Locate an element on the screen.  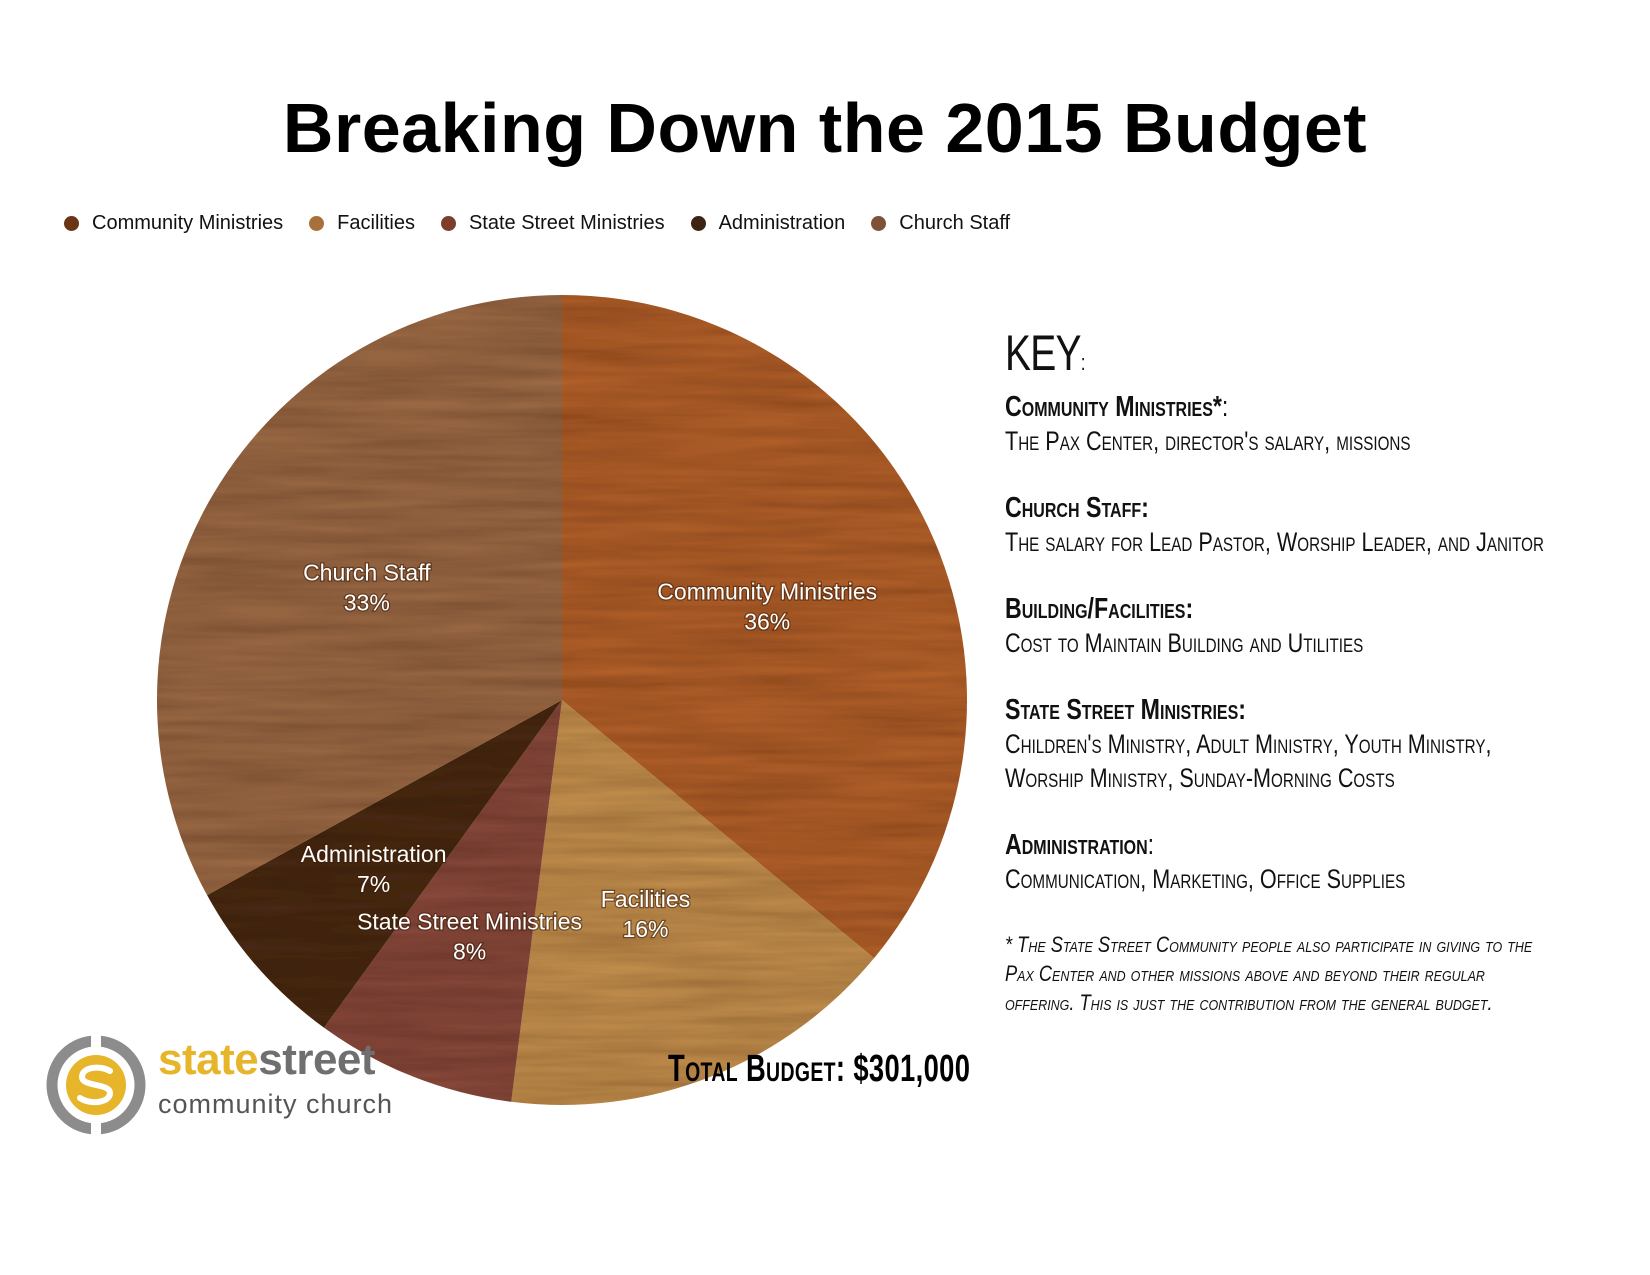
logo-subtitle: community church is located at coordinates (276, 1104).